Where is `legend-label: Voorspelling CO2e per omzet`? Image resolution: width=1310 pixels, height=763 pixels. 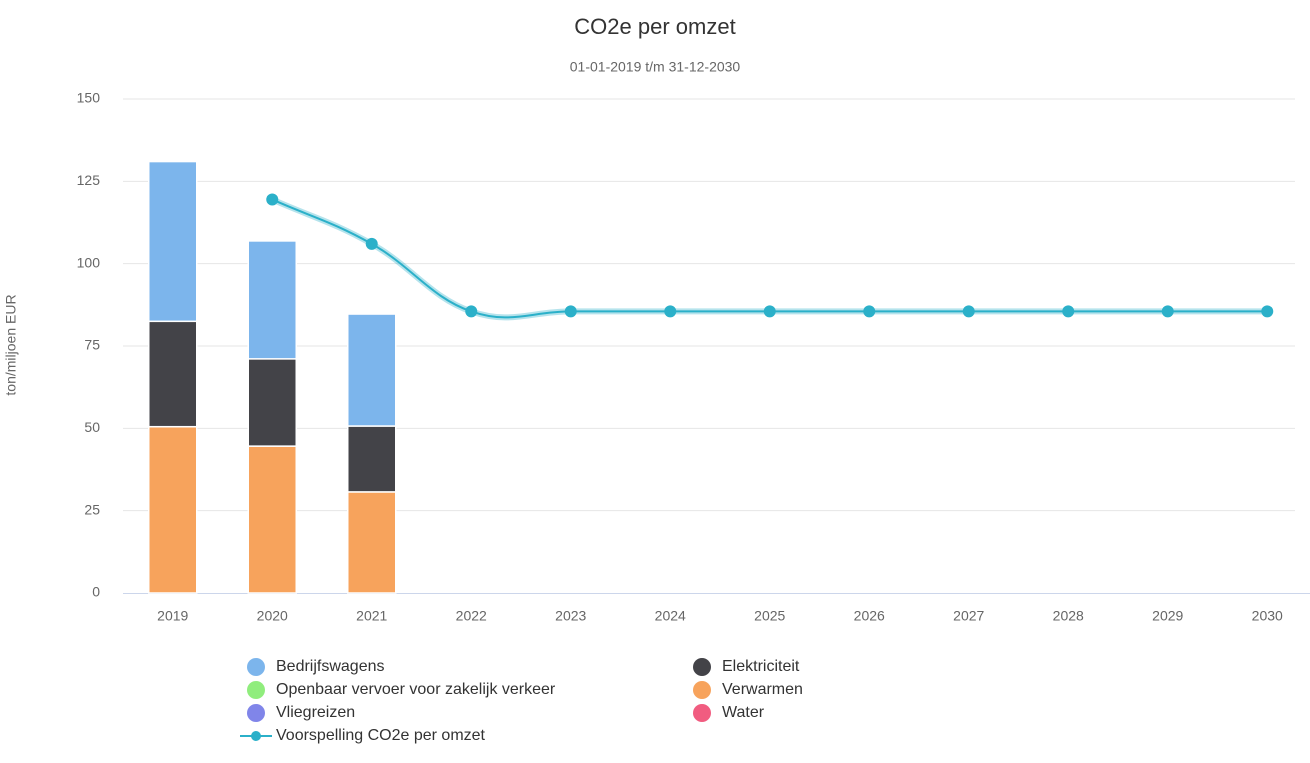 legend-label: Voorspelling CO2e per omzet is located at coordinates (381, 735).